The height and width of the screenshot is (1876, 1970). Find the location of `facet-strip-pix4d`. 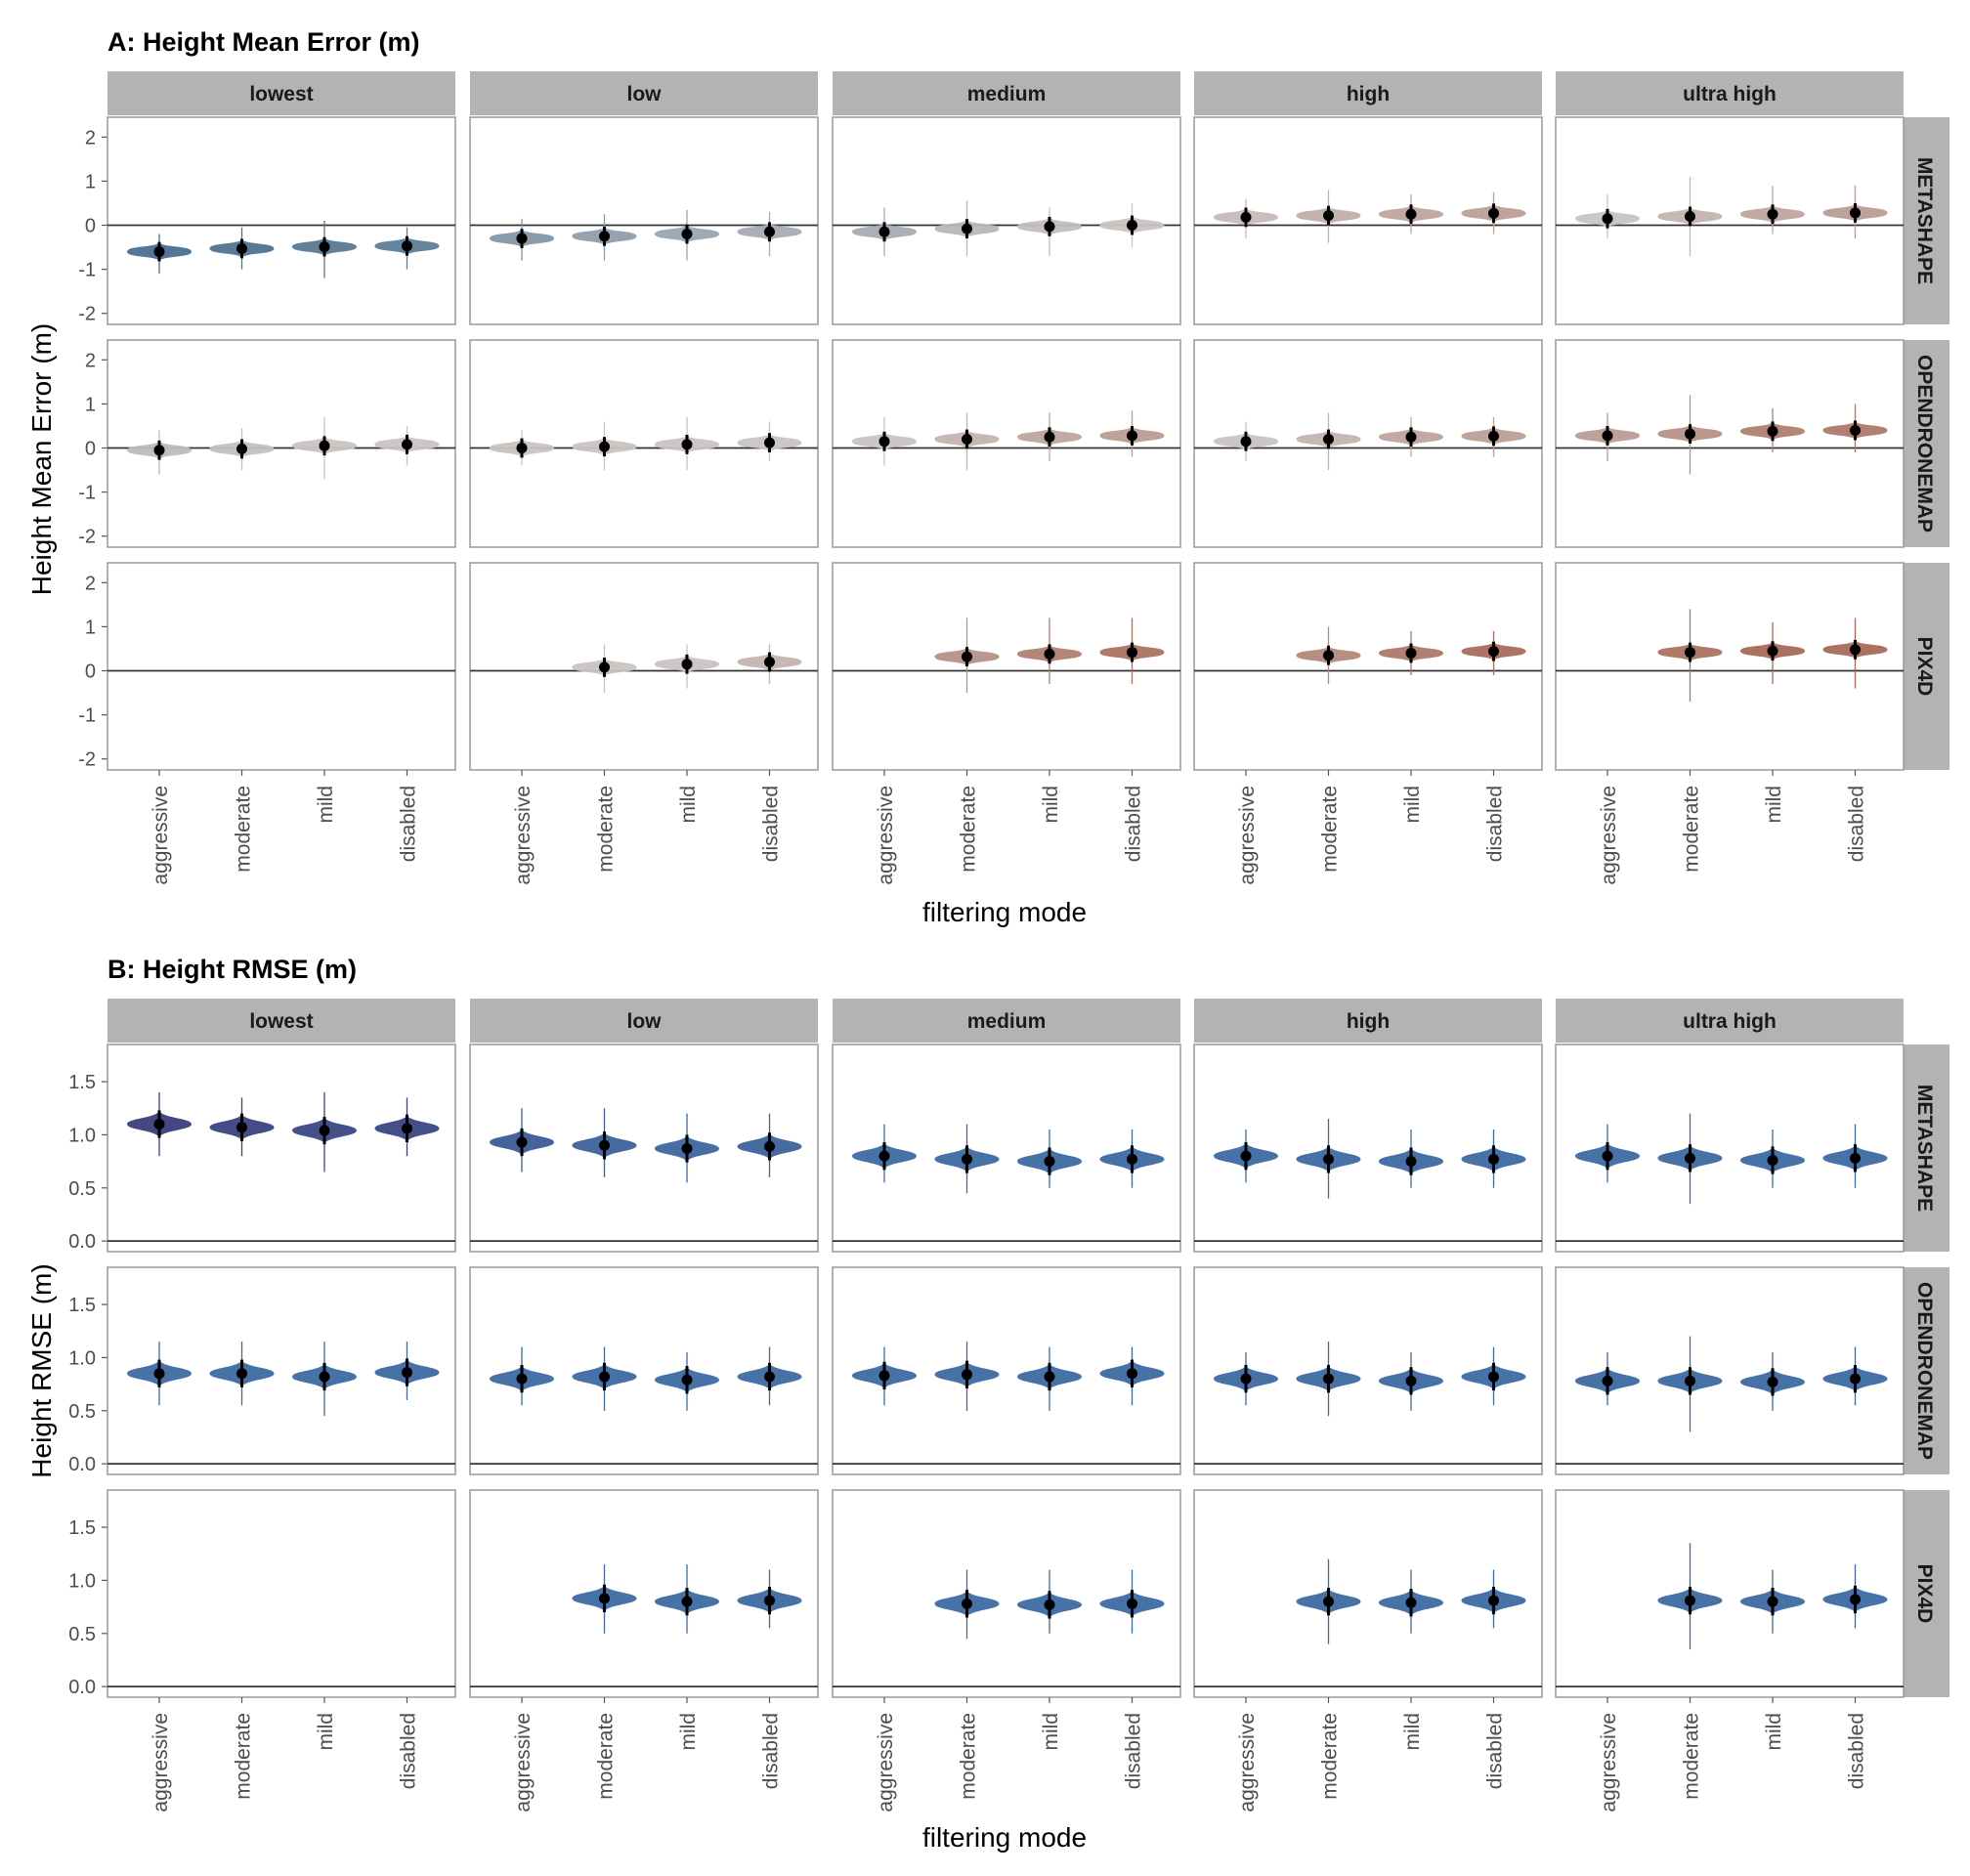

facet-strip-pix4d is located at coordinates (1926, 666).